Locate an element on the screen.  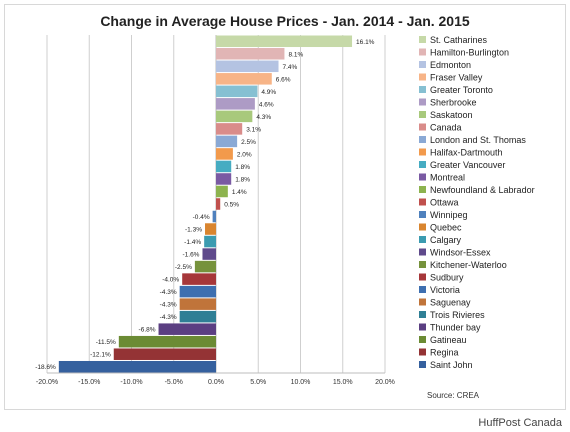
legend-entry: Newfoundland & Labrador is located at coordinates (482, 190).